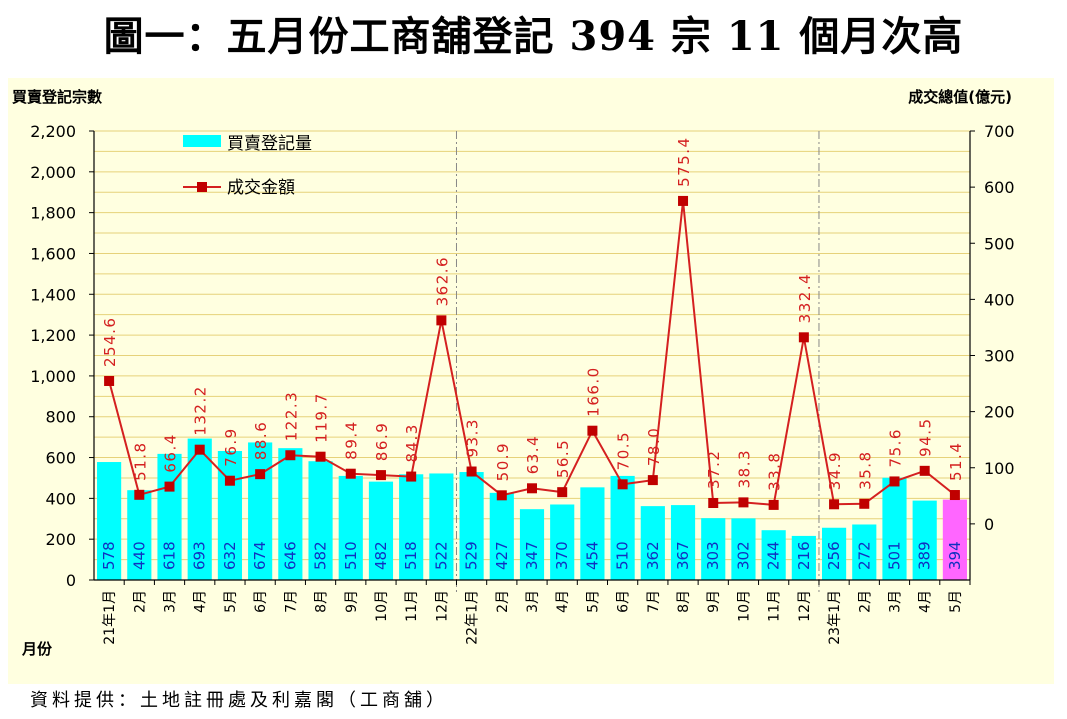 This screenshot has width=1067, height=719. I want to click on x-tick-label: 5月, so click(593, 601).